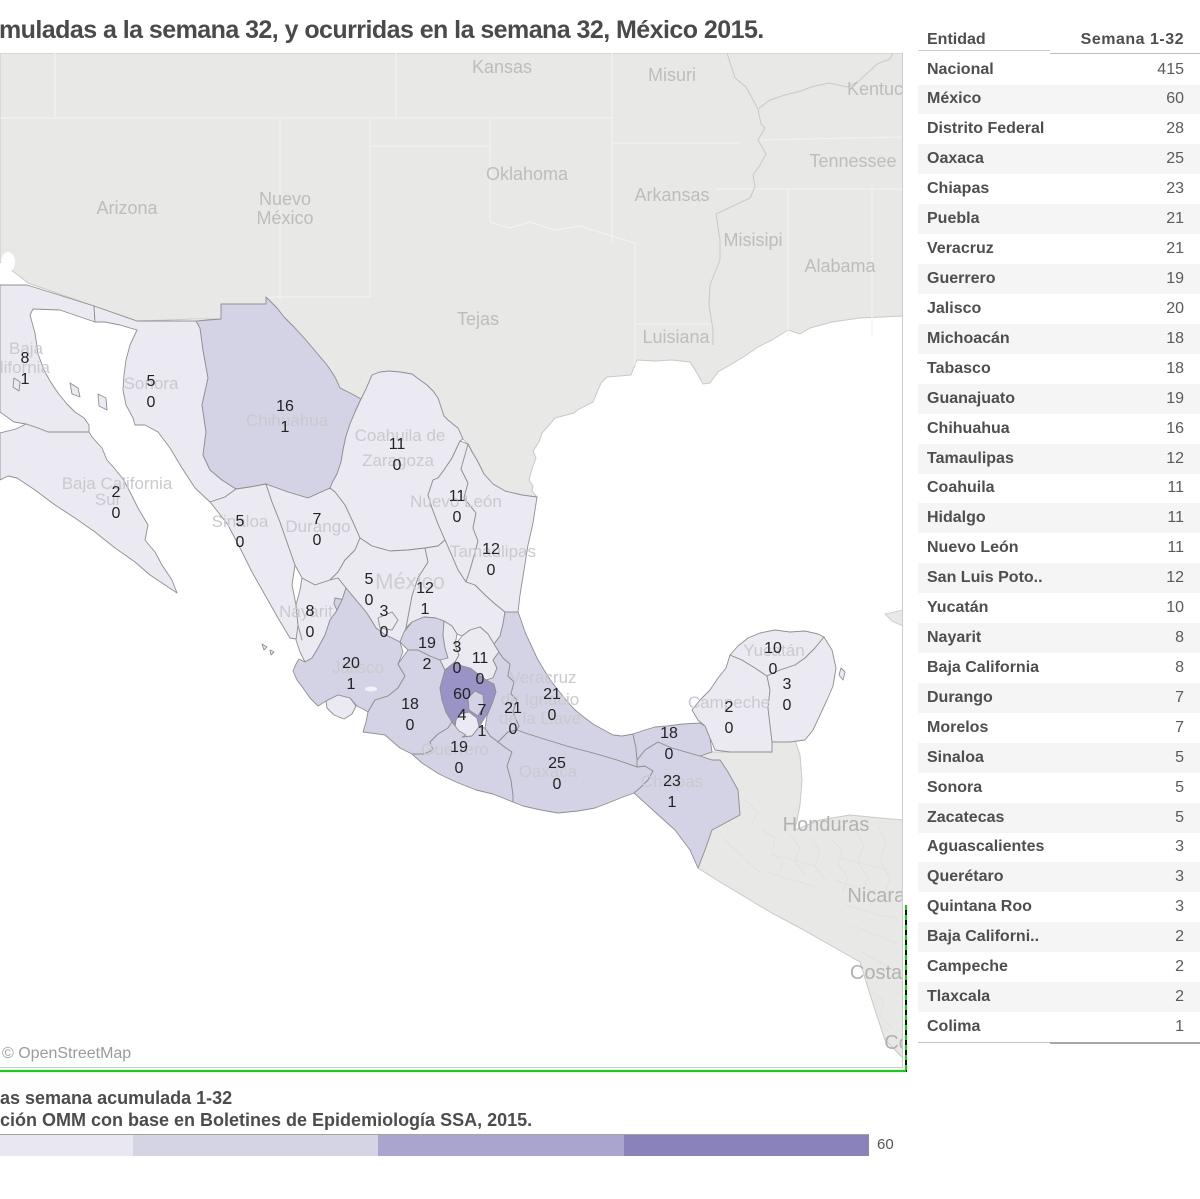  I want to click on svg-text: © OpenStreetMap, so click(66, 1053).